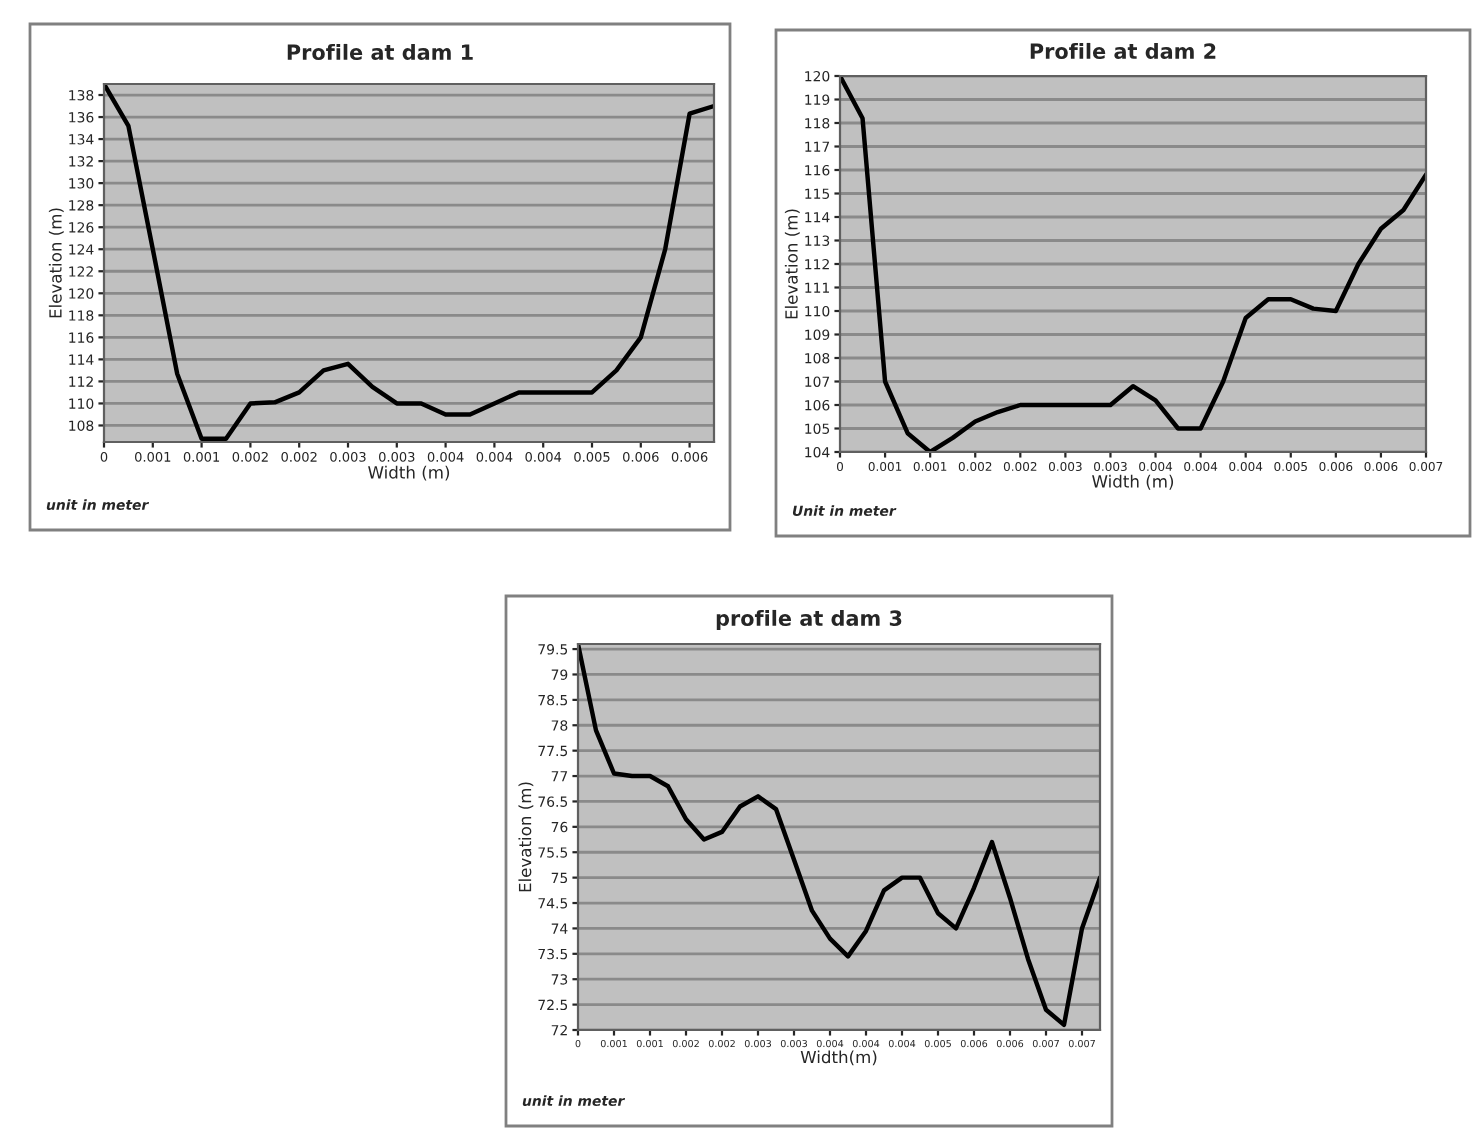  What do you see at coordinates (809, 620) in the screenshot?
I see `chart-title: profile at dam 3` at bounding box center [809, 620].